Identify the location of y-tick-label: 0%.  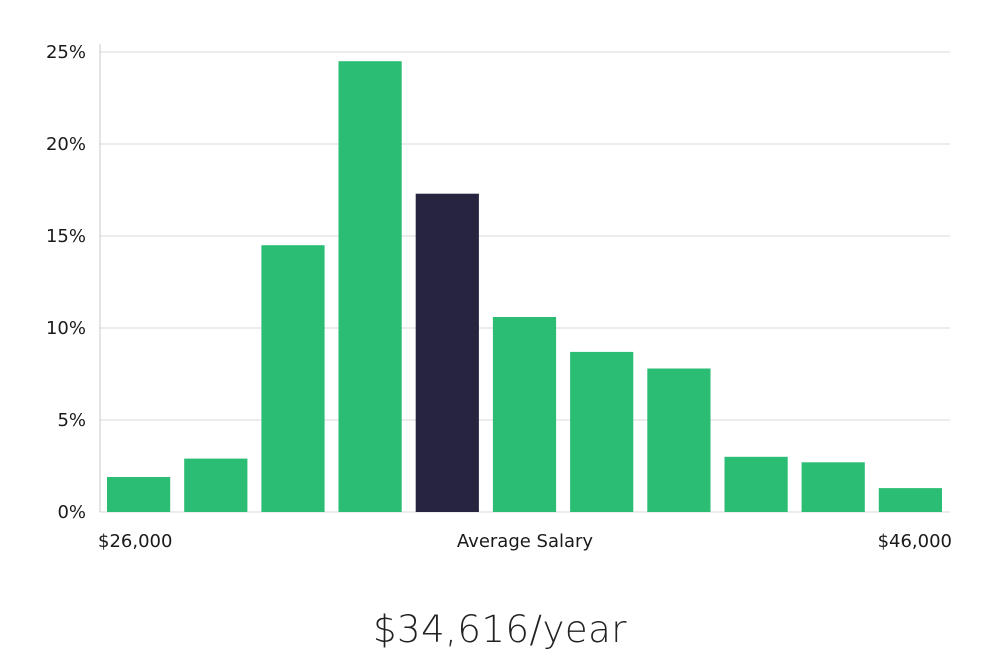
(71, 512).